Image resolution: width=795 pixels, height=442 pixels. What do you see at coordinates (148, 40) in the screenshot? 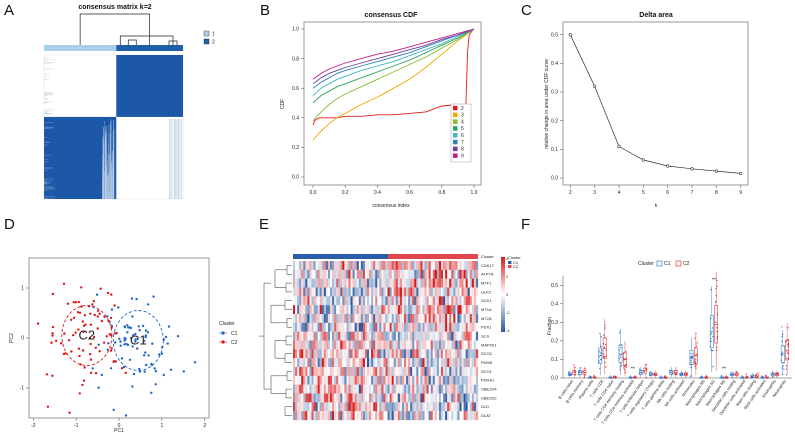
I see `panel-a-dendro-sub` at bounding box center [148, 40].